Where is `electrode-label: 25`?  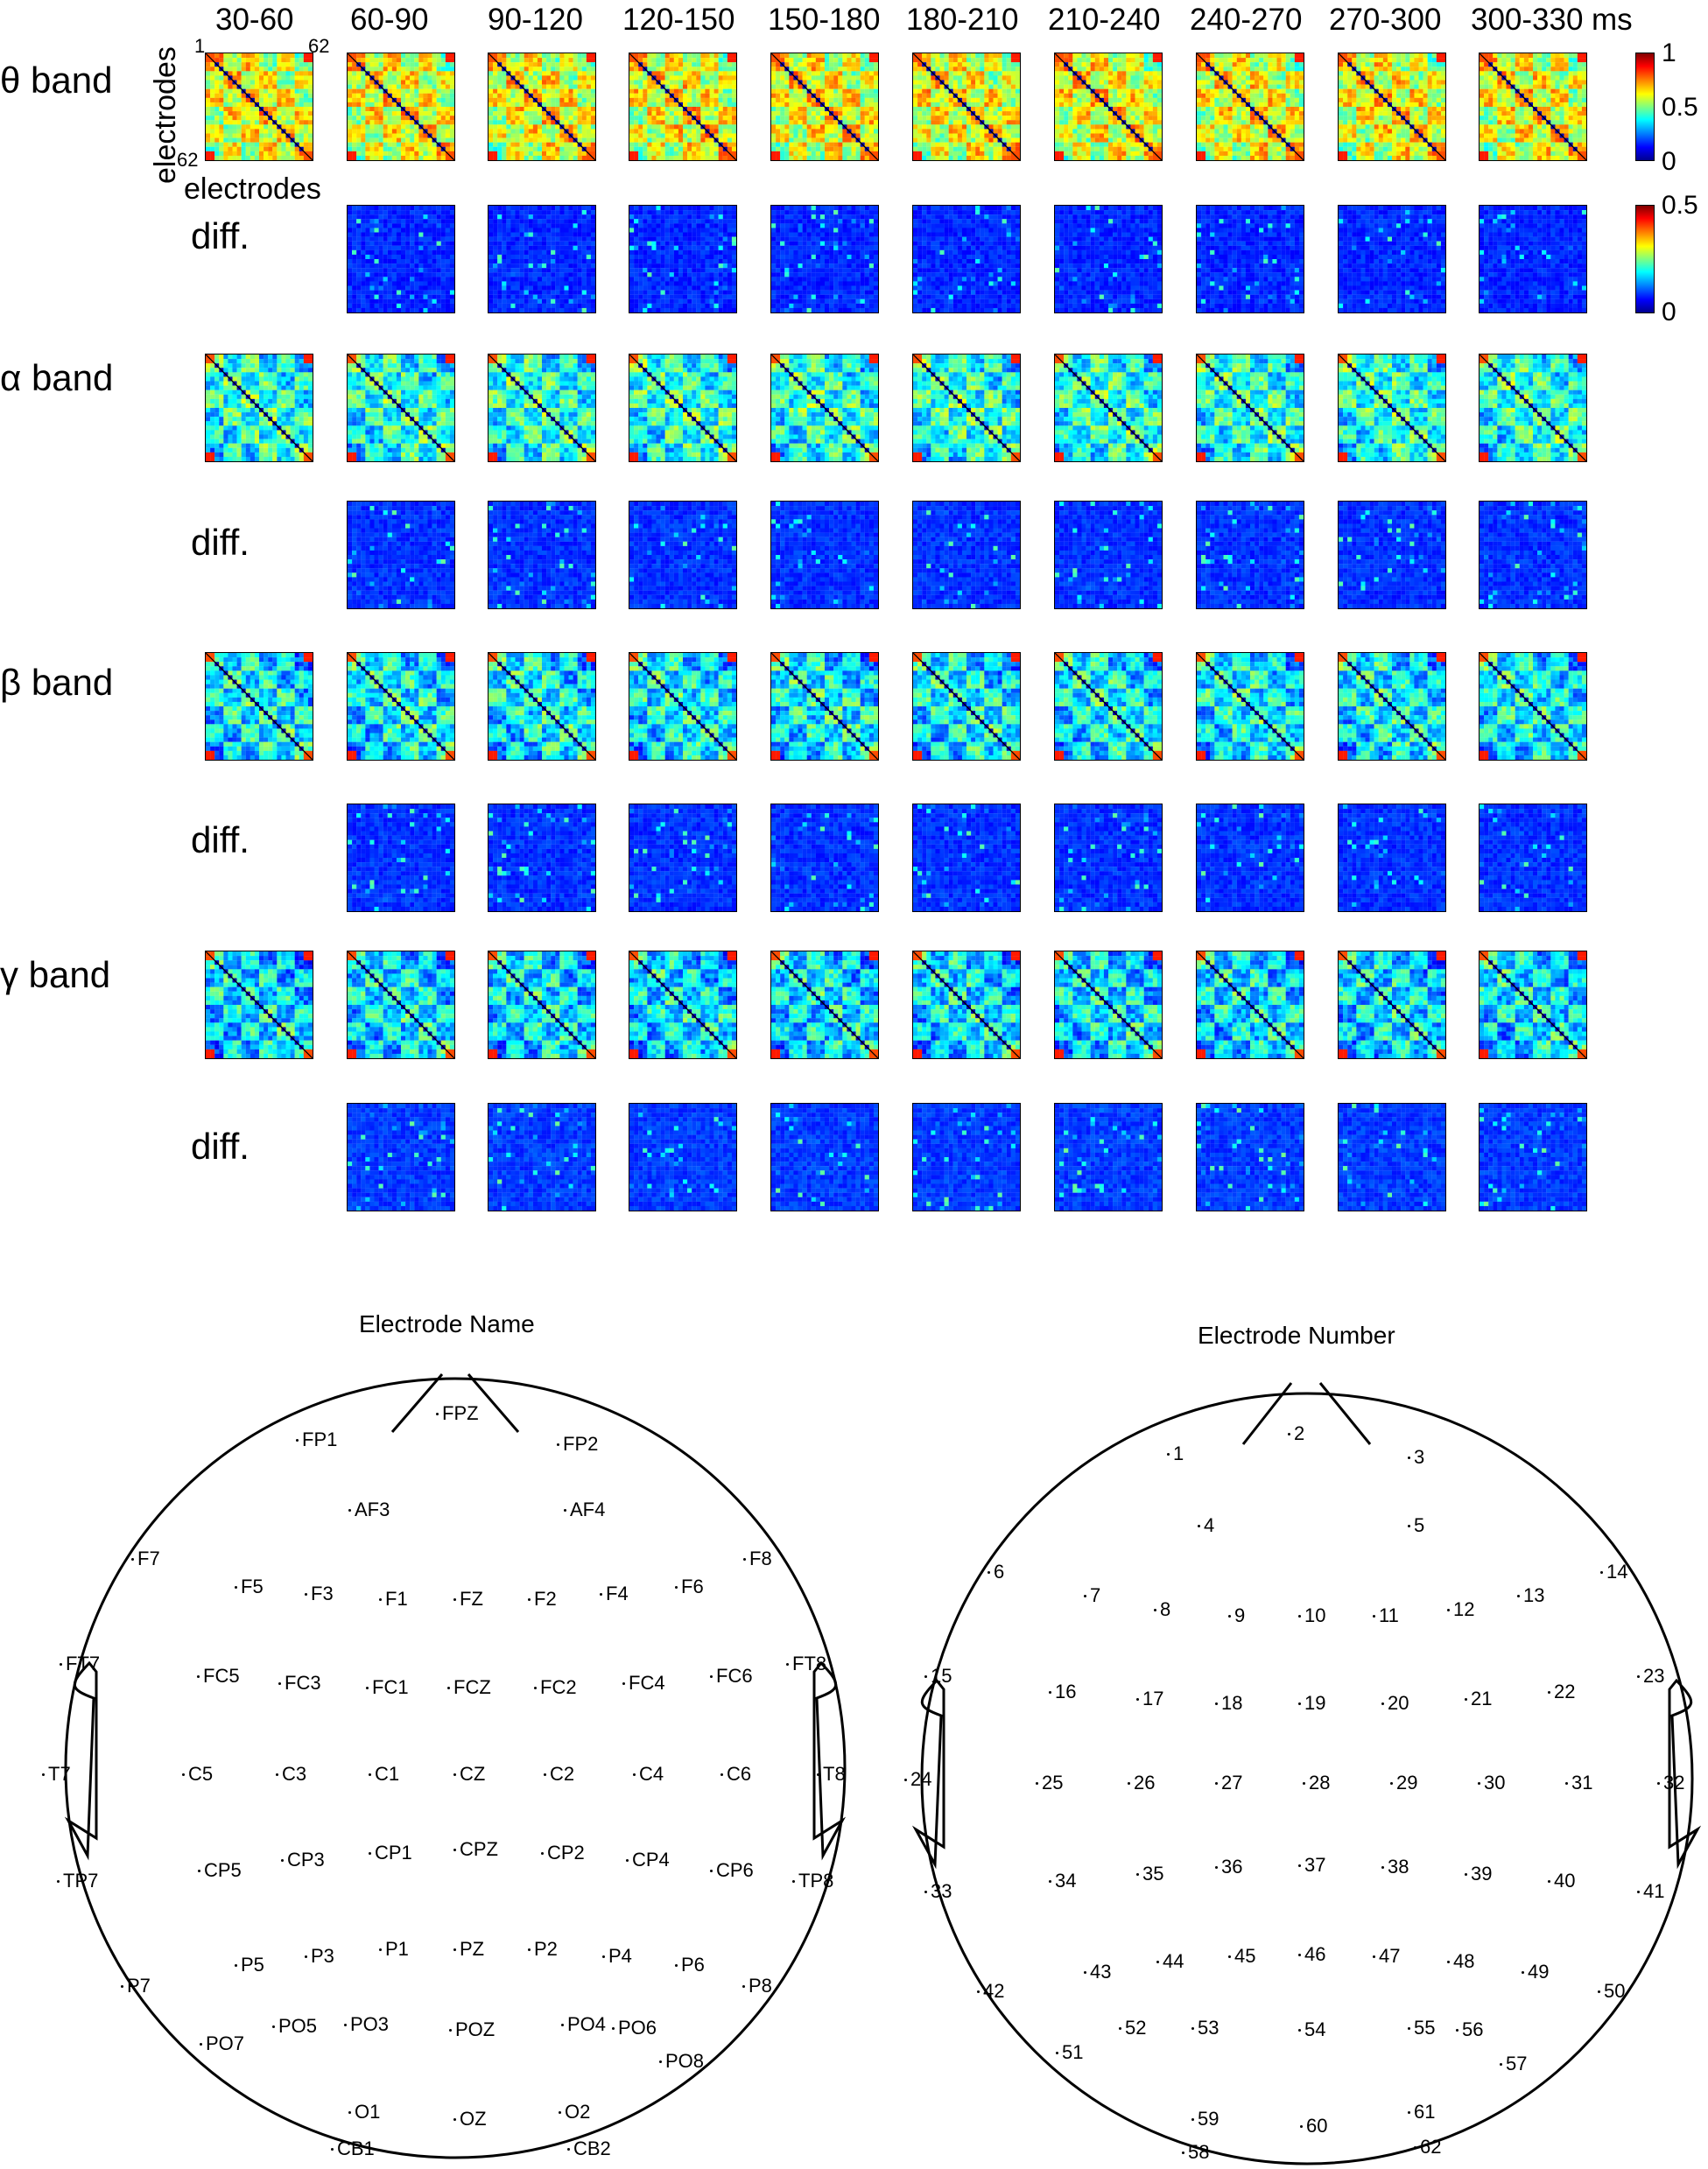 electrode-label: 25 is located at coordinates (1052, 1783).